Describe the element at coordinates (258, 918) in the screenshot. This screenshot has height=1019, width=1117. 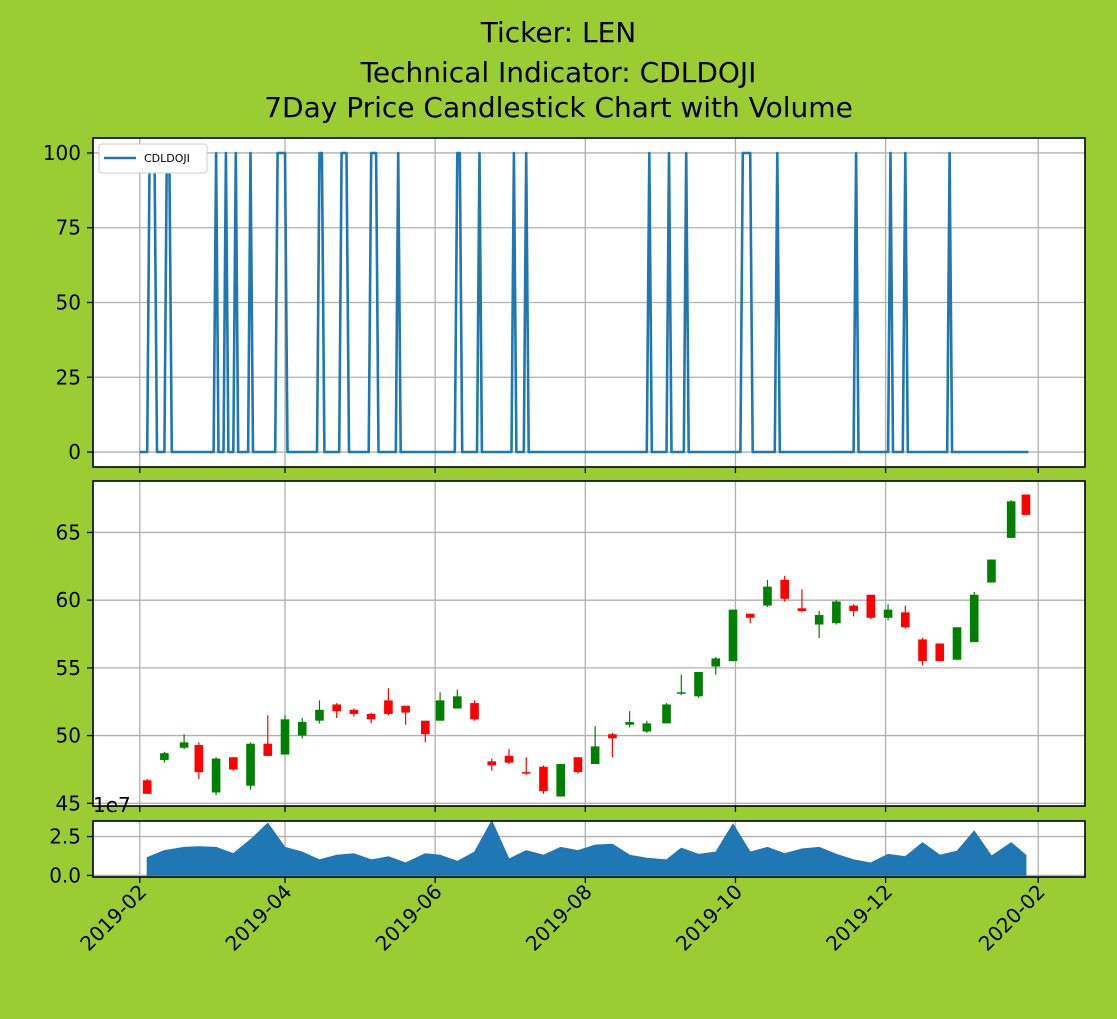
I see `xtick-label: 2019-04` at that location.